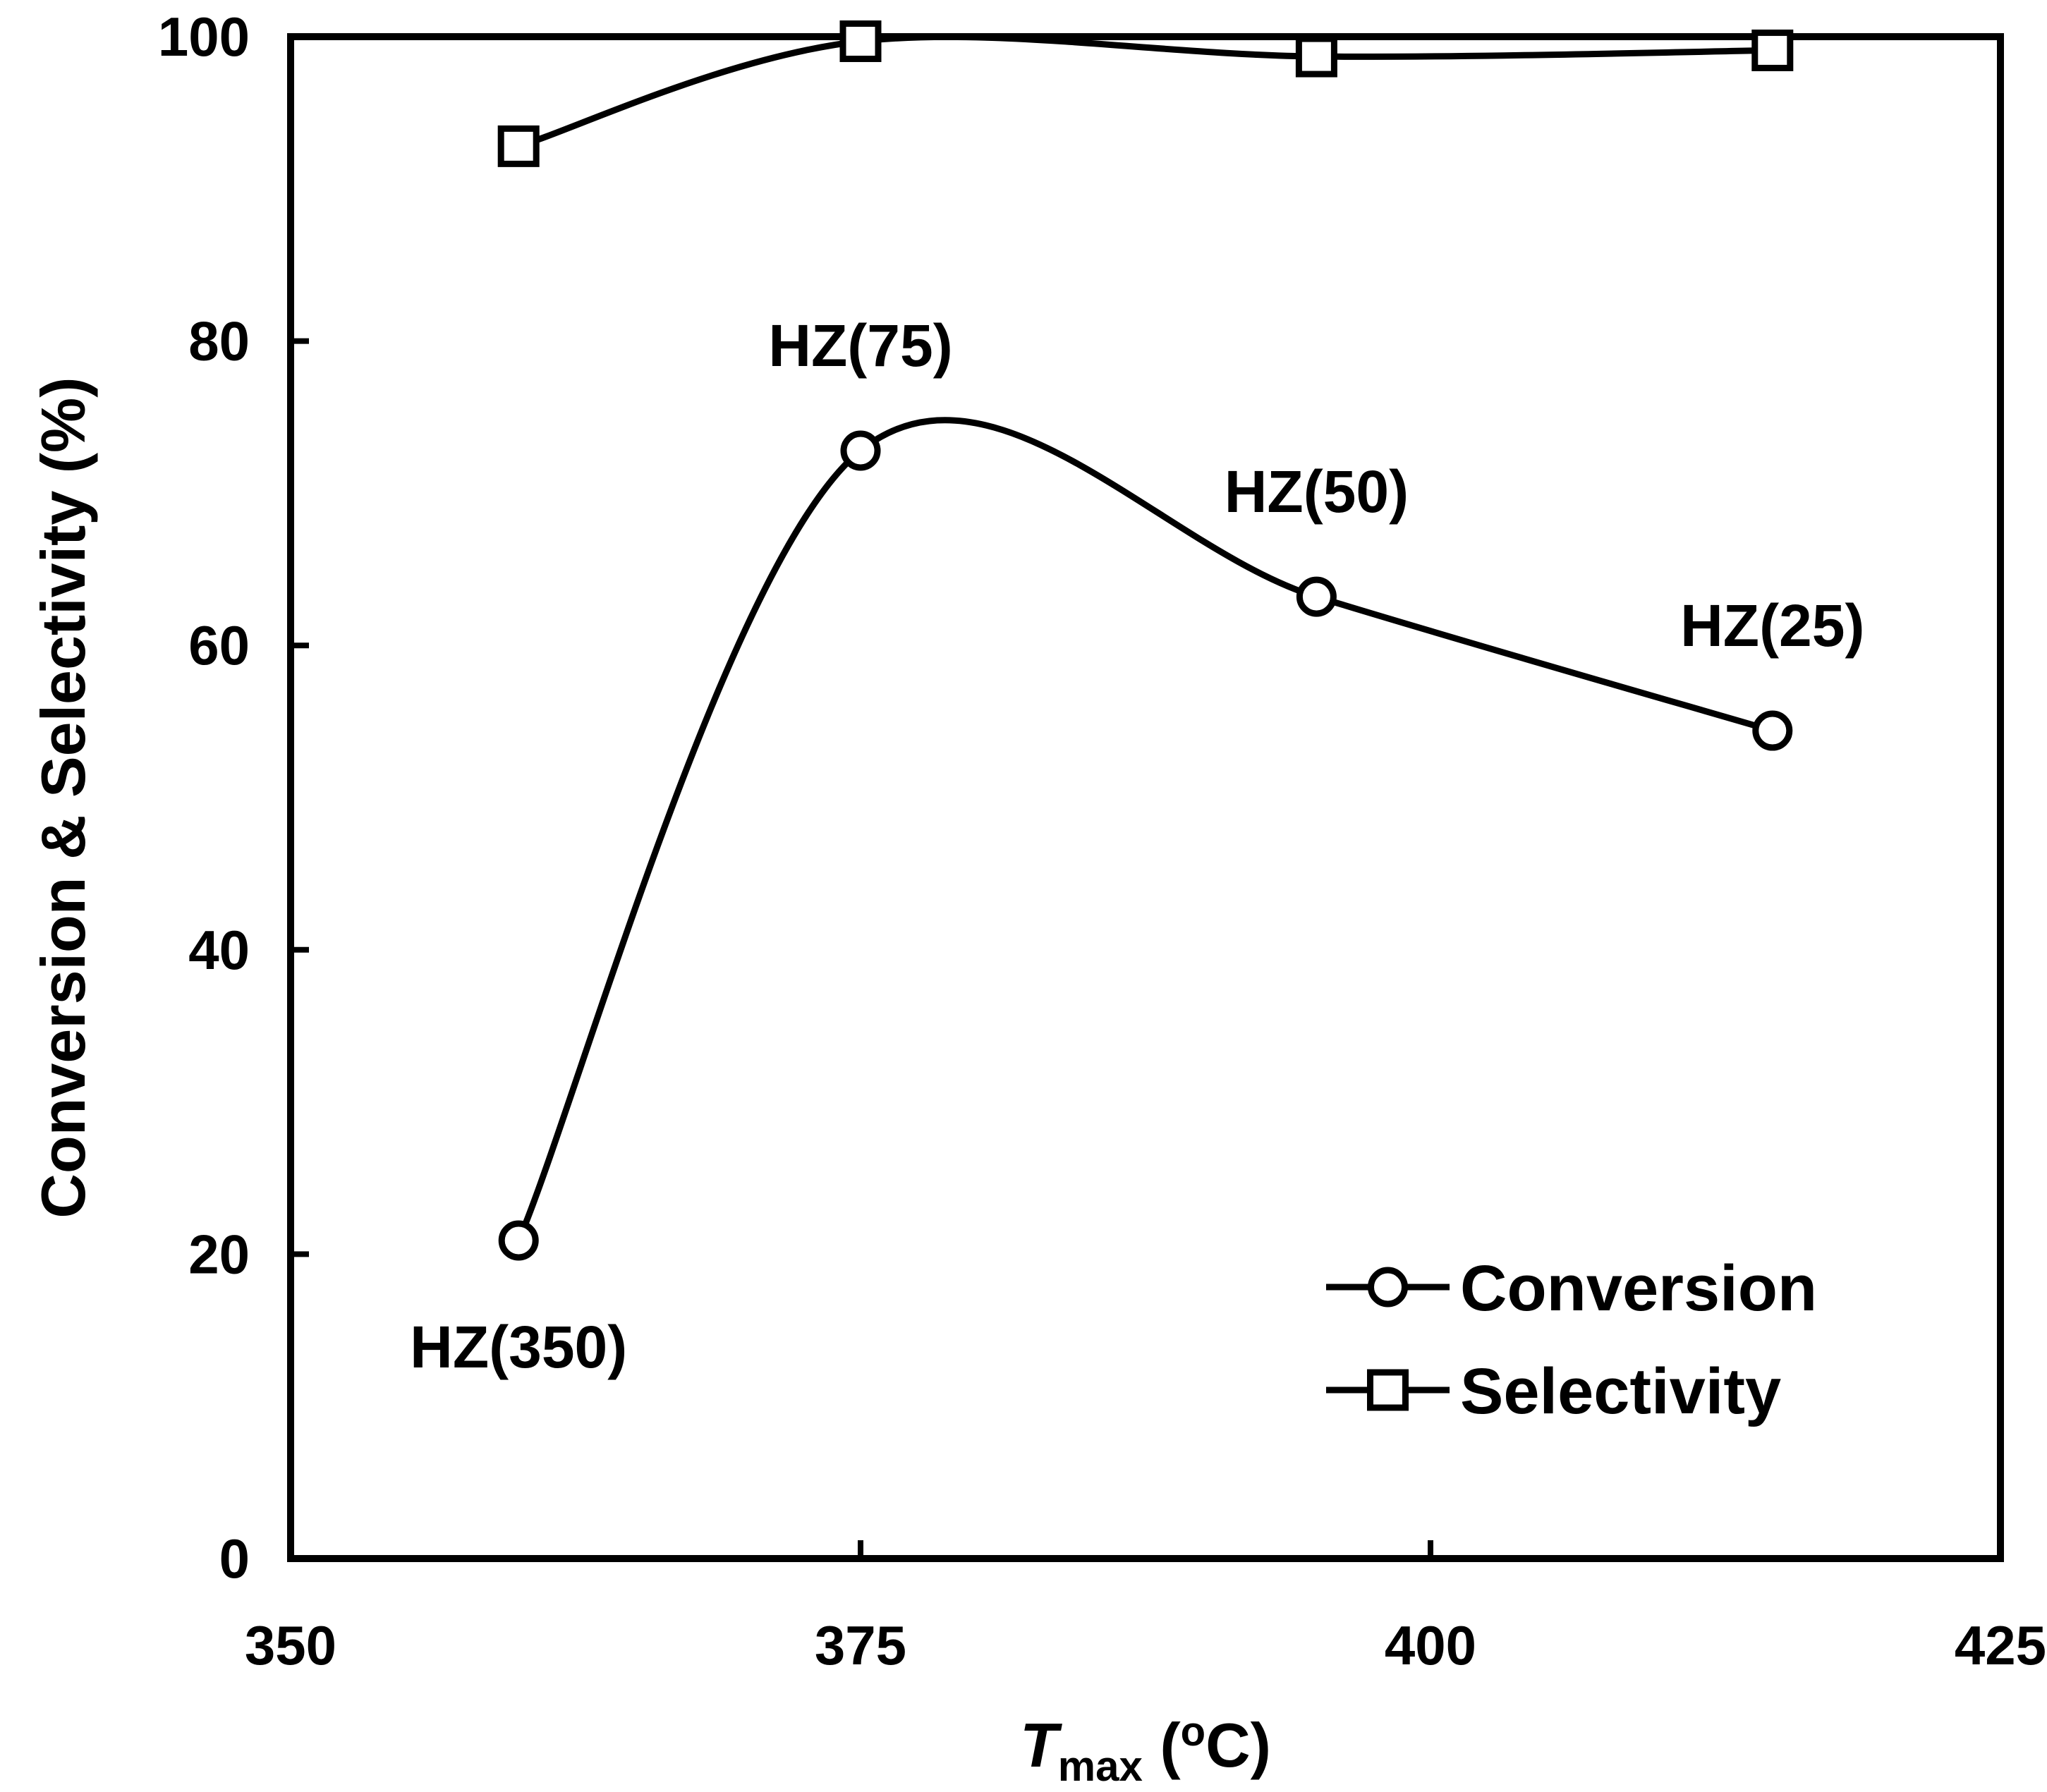 This screenshot has height=1792, width=2047. Describe the element at coordinates (235, 1559) in the screenshot. I see `y-tick-label: 0` at that location.